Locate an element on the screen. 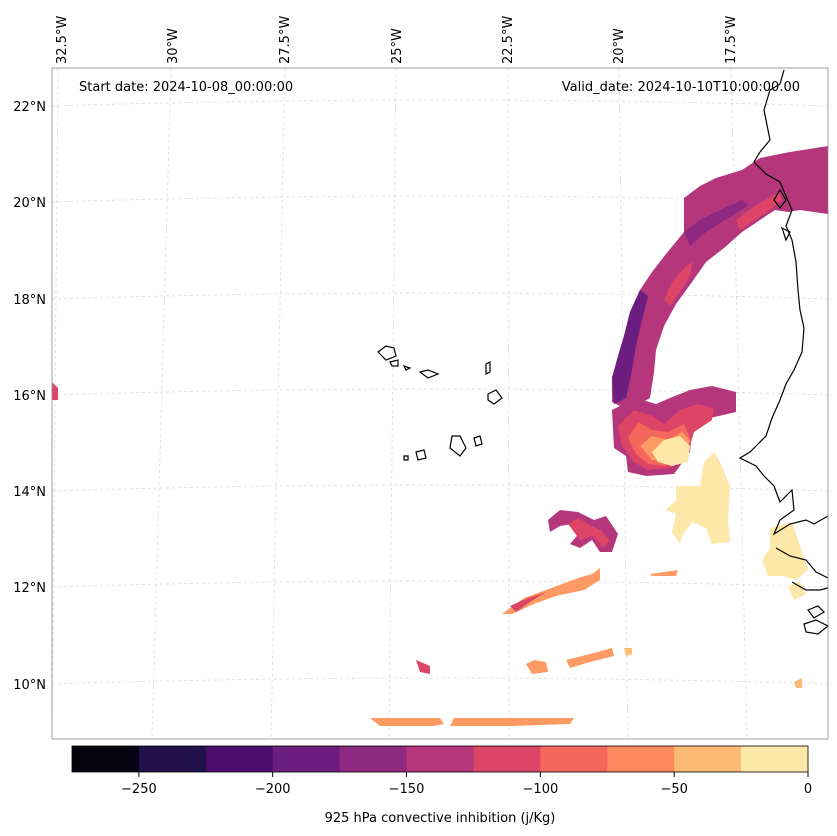 The height and width of the screenshot is (836, 837). latitude-labels: 22°N 20°N 18°N 16°N 14°N 12°N 10°N is located at coordinates (29, 396).